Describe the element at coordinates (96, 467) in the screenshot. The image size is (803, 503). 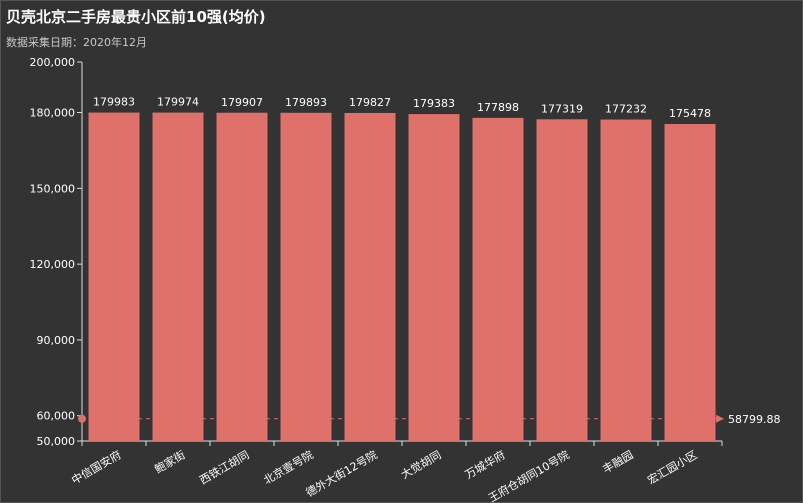
I see `x-category-label: 中信国安府` at that location.